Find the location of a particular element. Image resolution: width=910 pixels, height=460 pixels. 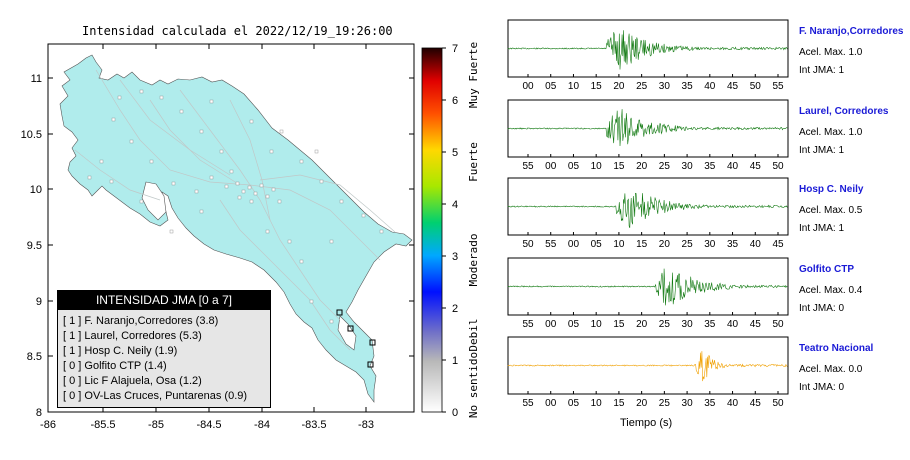

station-acel-max: Acel. Max. 0.4 is located at coordinates (831, 290).